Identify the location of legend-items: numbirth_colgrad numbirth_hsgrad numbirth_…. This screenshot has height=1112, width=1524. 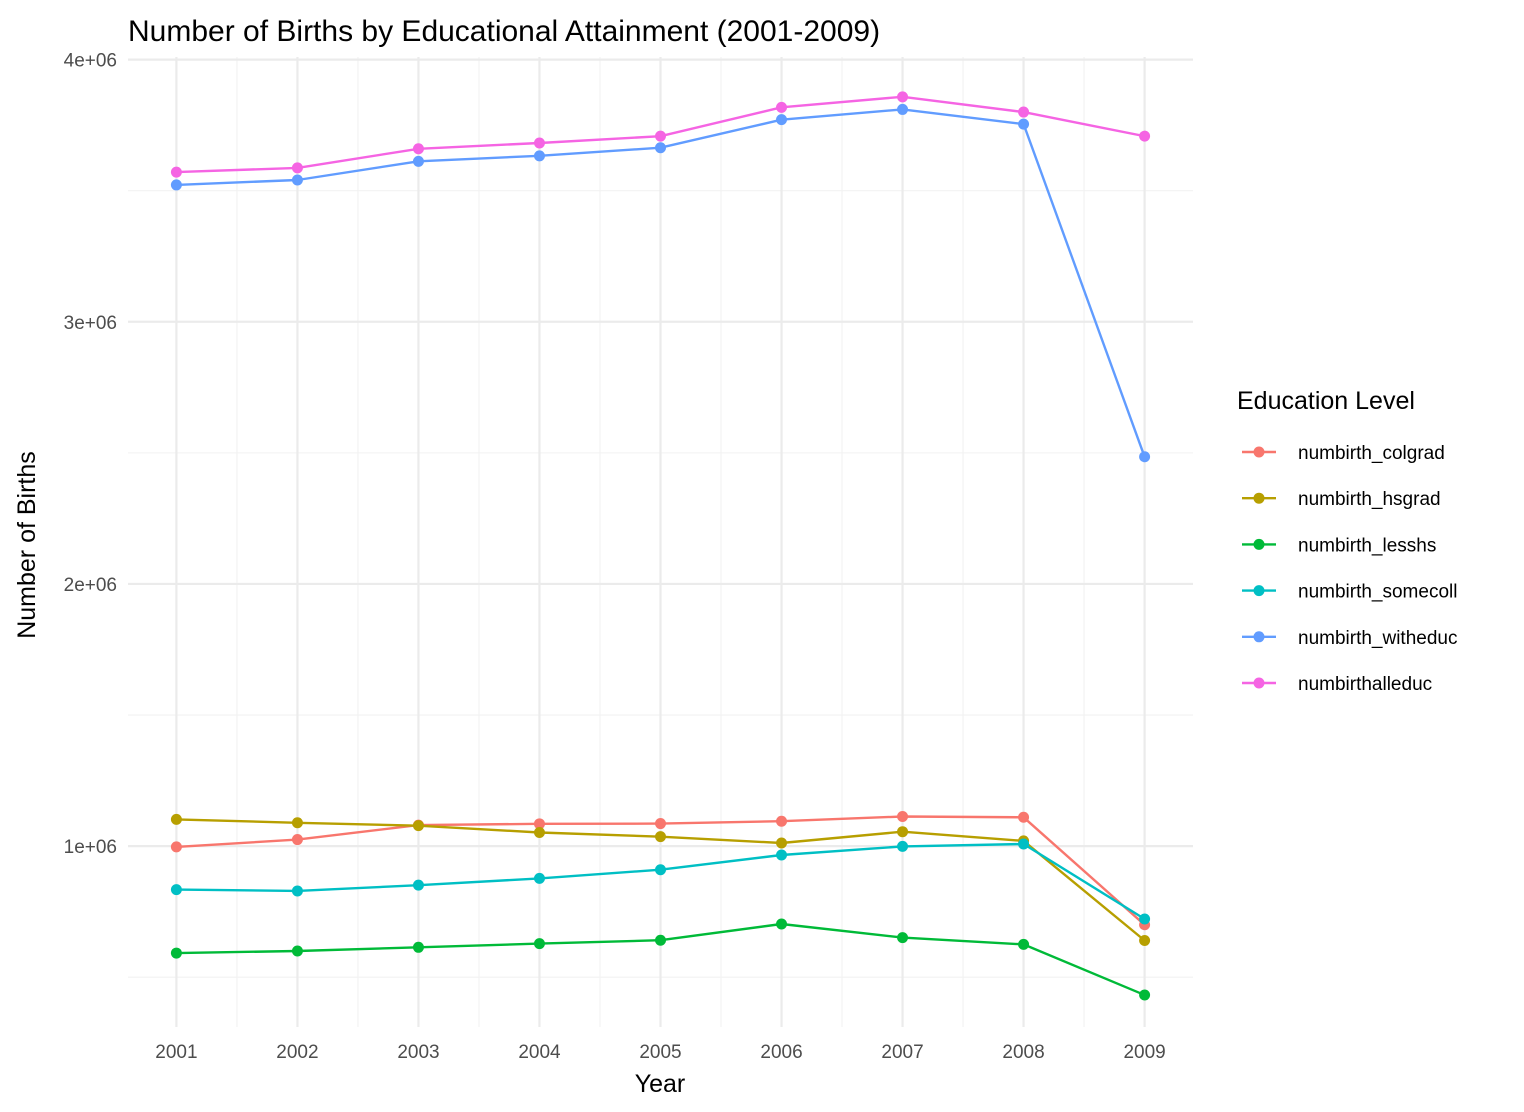
(1349, 569).